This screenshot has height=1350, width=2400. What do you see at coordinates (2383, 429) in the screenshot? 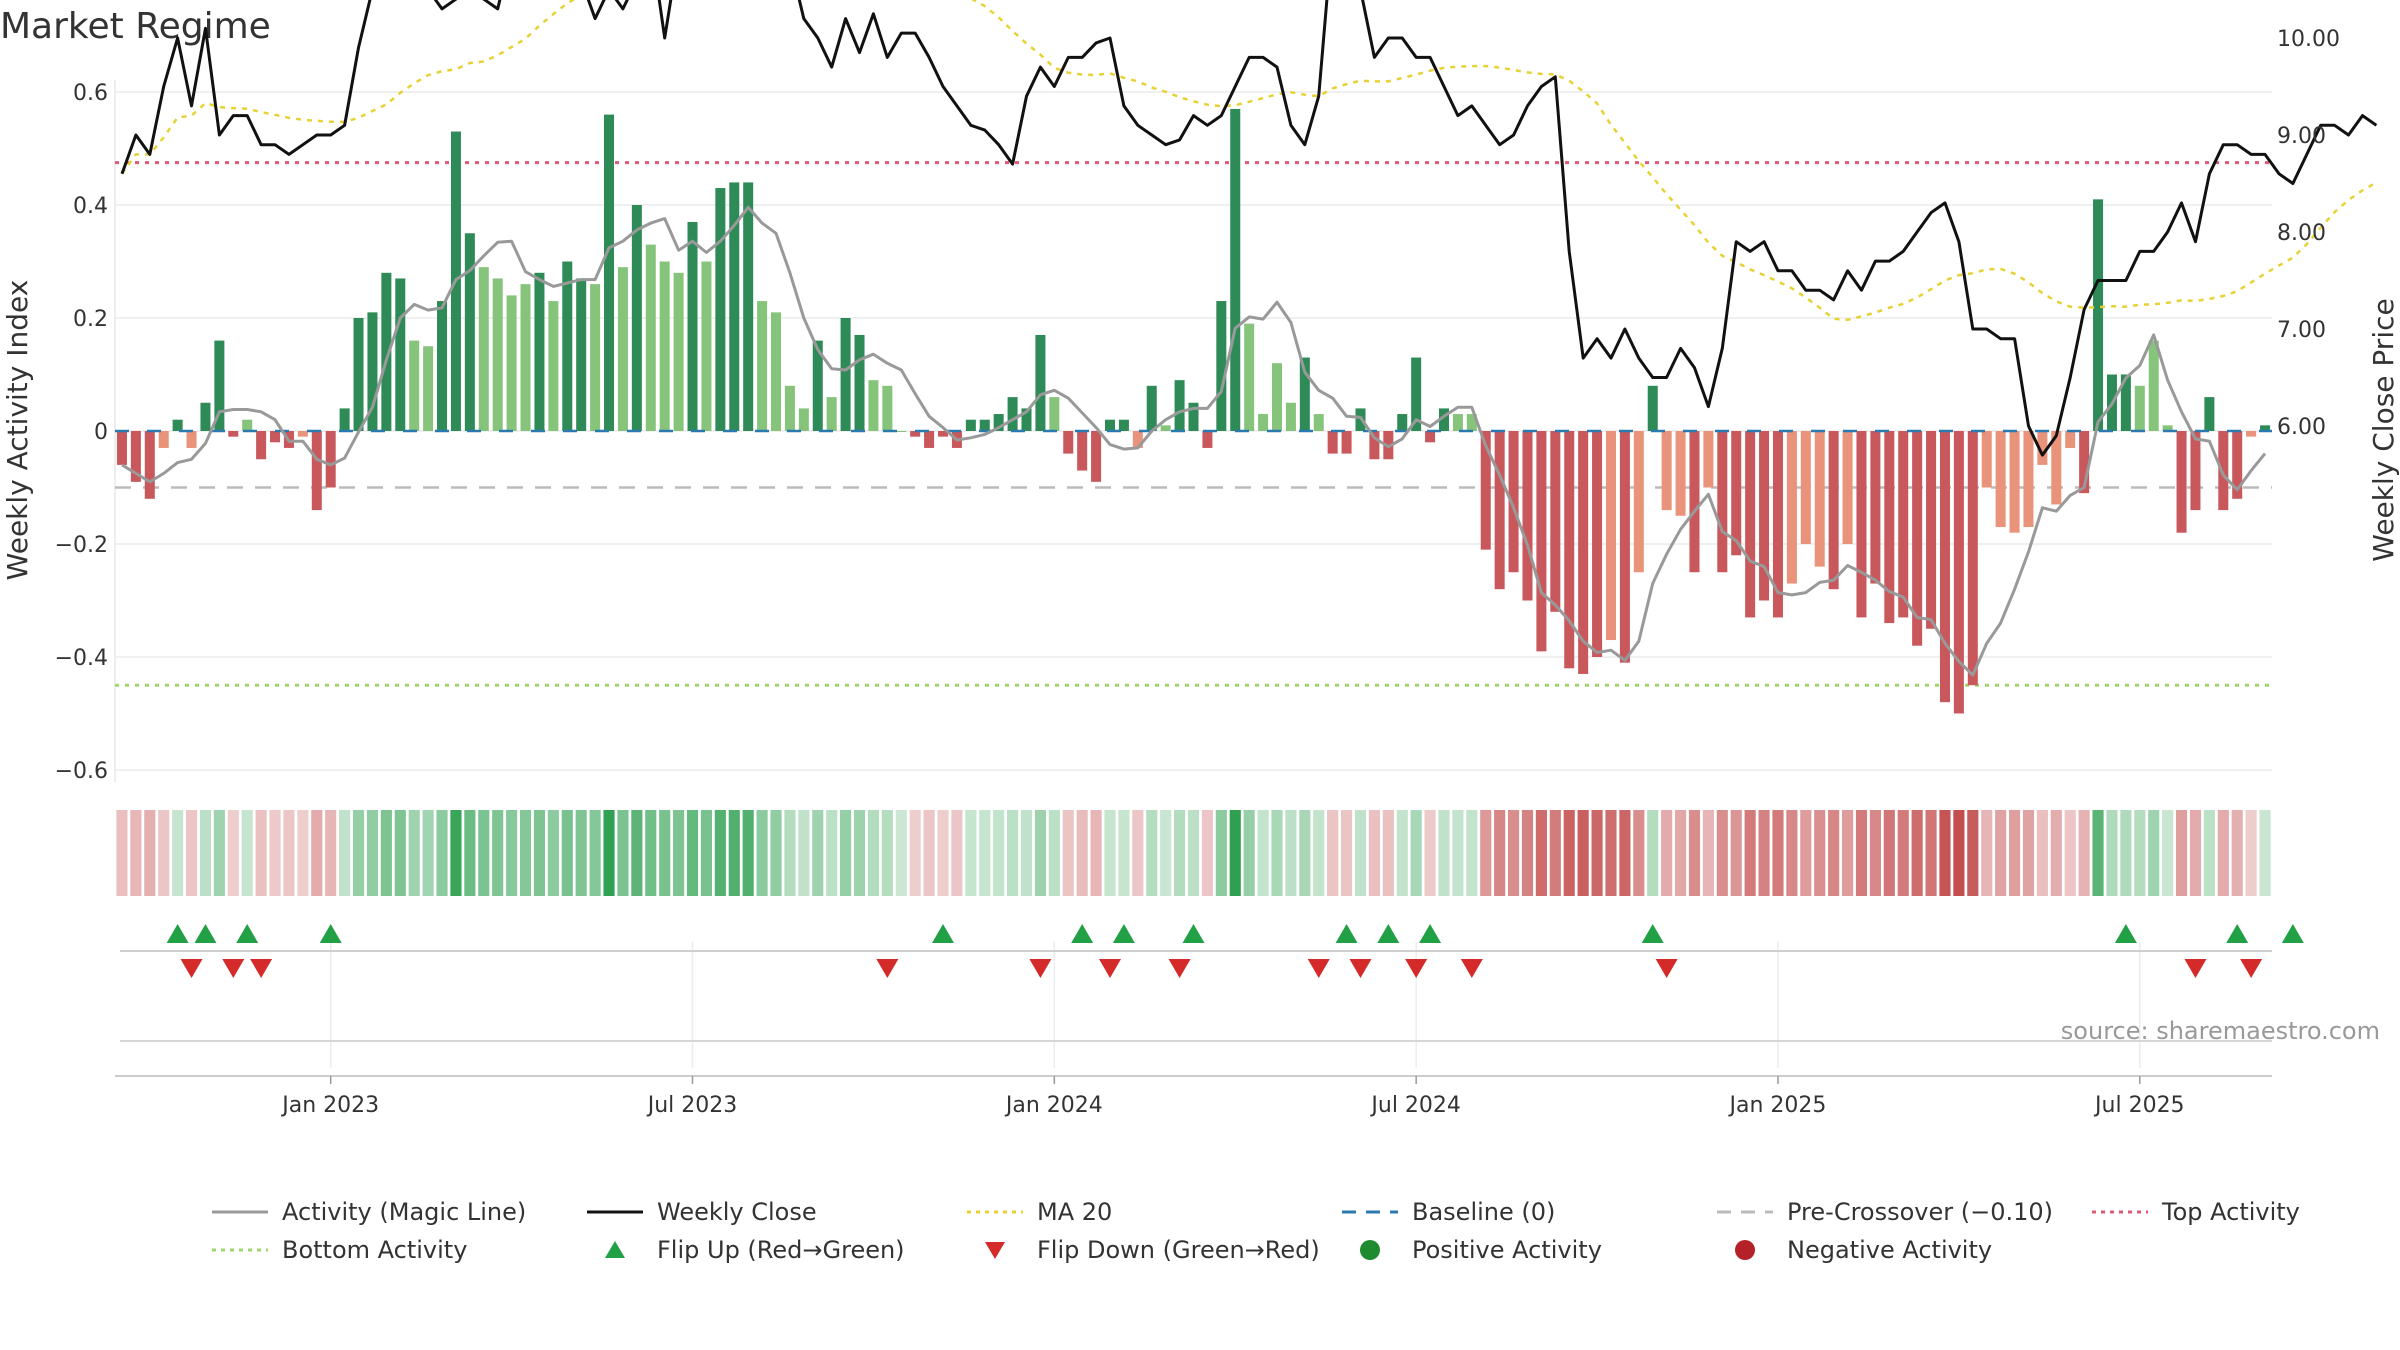
I see `y2-axis-title: Weekly Close Price` at bounding box center [2383, 429].